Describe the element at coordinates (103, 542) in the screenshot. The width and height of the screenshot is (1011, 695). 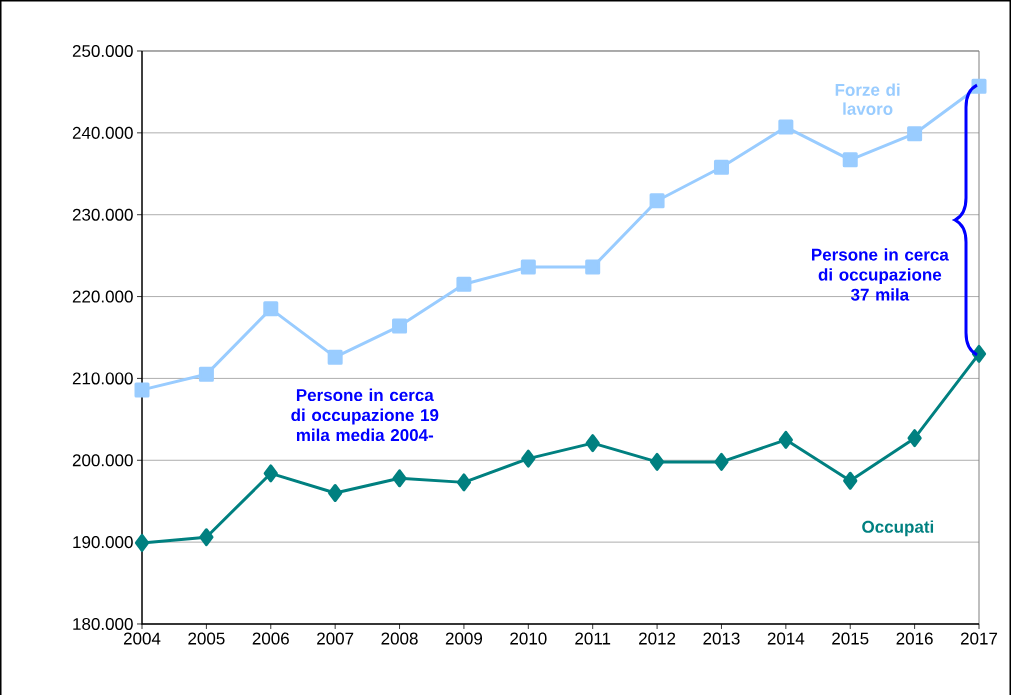
I see `y-tick-label: 190.000` at that location.